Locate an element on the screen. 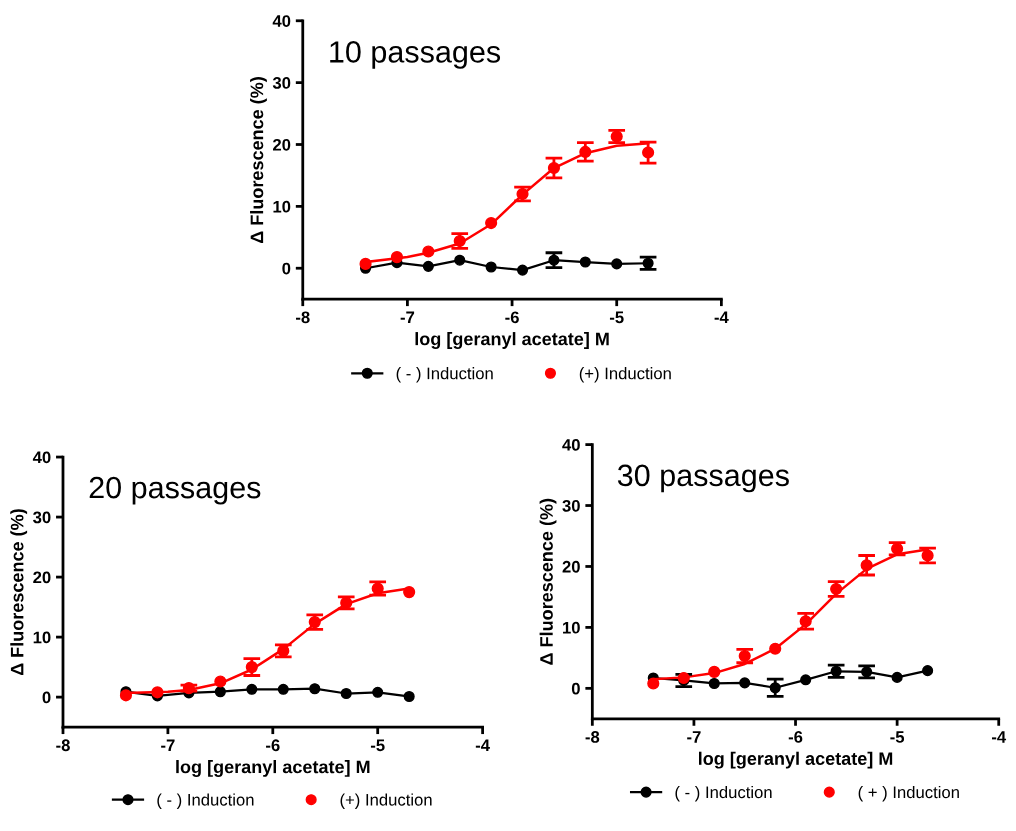 This screenshot has height=831, width=1016. text: 30 passages is located at coordinates (703, 478).